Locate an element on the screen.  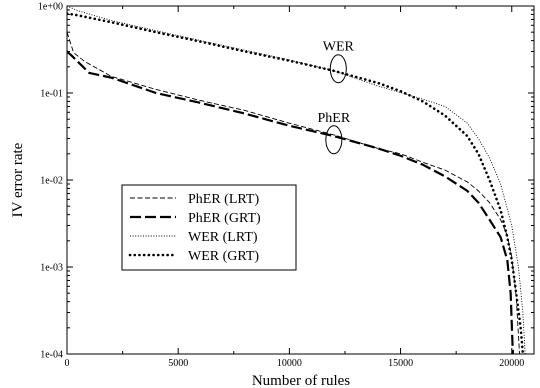
x-axis-label: Number of rules is located at coordinates (301, 380).